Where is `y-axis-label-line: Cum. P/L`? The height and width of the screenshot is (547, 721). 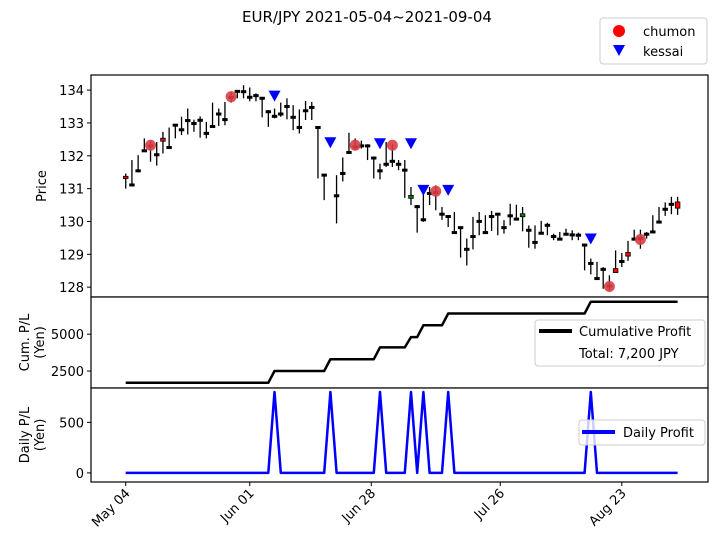
y-axis-label-line: Cum. P/L is located at coordinates (25, 342).